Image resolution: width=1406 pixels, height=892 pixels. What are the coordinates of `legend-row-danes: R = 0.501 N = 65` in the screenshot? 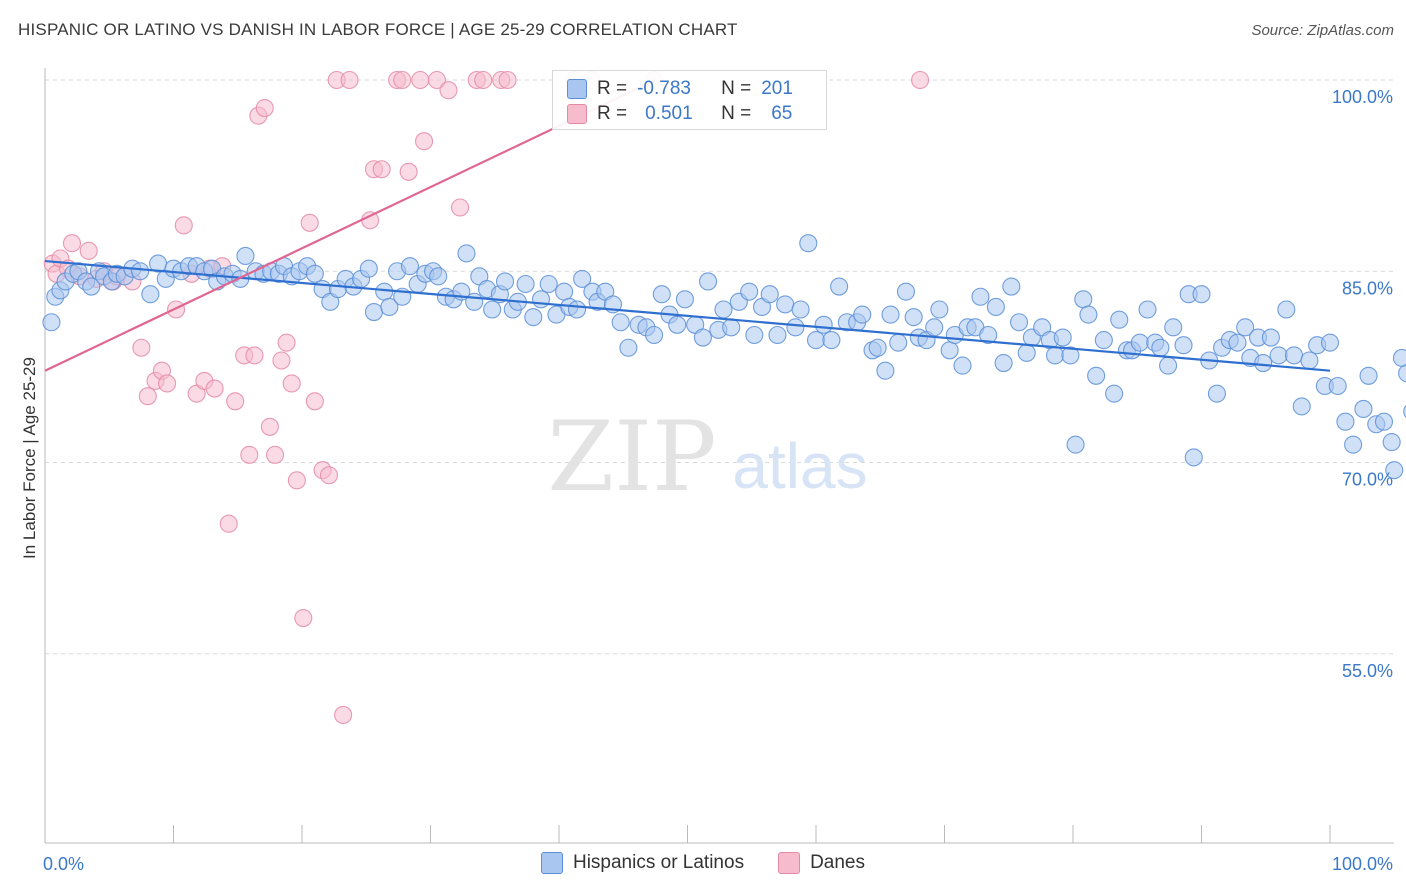 It's located at (679, 114).